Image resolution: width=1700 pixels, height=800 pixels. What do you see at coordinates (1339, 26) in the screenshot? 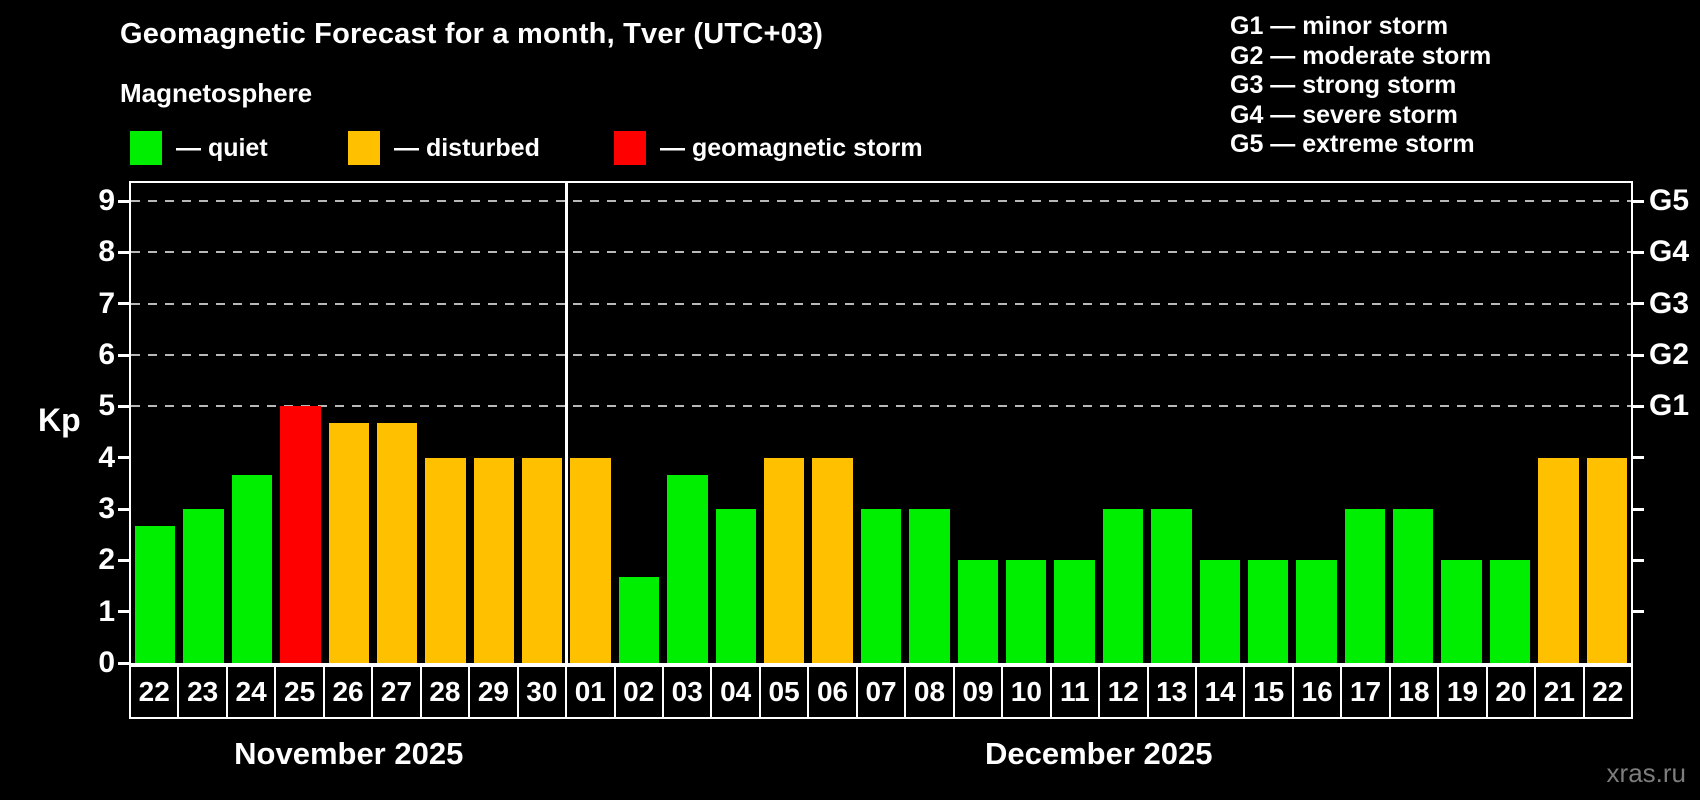
I see `storm-scale-g1: G1 — minor storm` at bounding box center [1339, 26].